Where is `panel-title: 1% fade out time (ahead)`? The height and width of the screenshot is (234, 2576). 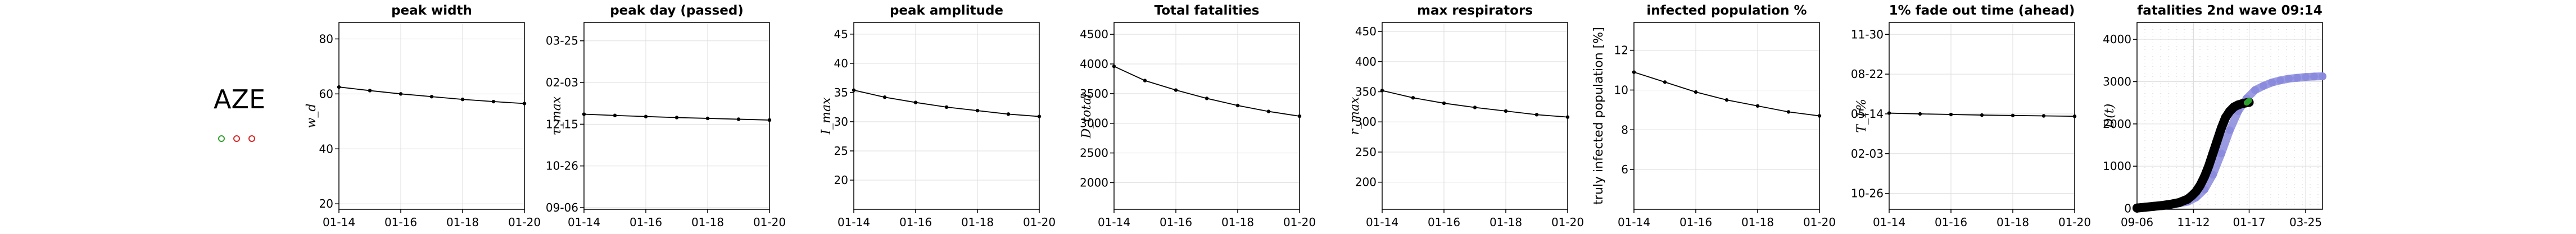
panel-title: 1% fade out time (ahead) is located at coordinates (1982, 10).